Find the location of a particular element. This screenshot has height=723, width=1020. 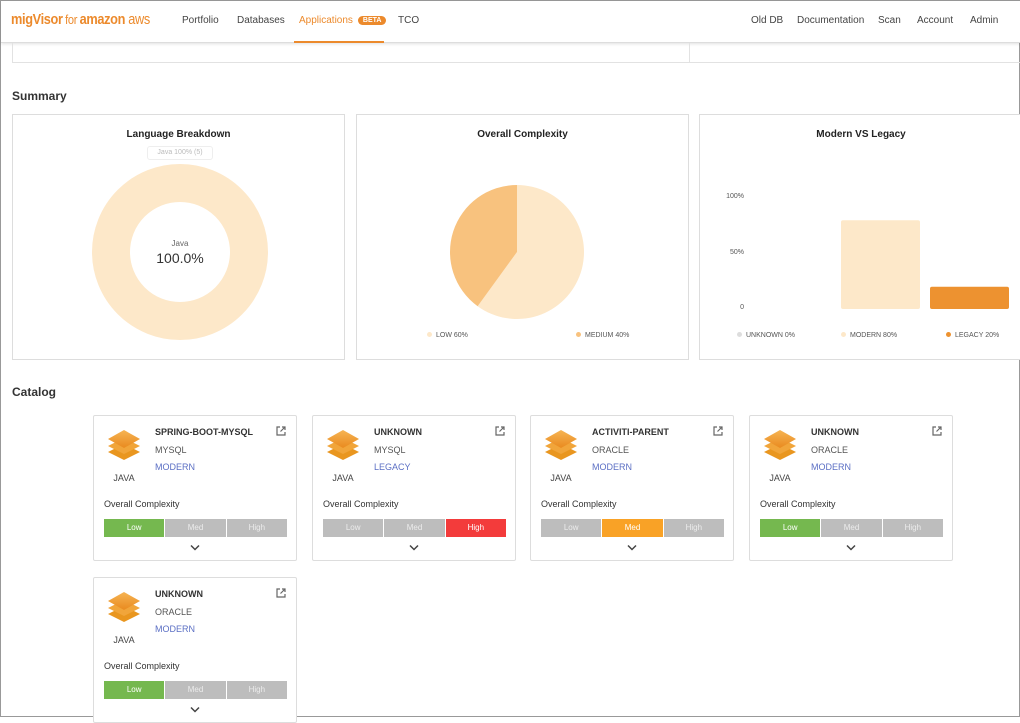

bar-modern is located at coordinates (880, 264).